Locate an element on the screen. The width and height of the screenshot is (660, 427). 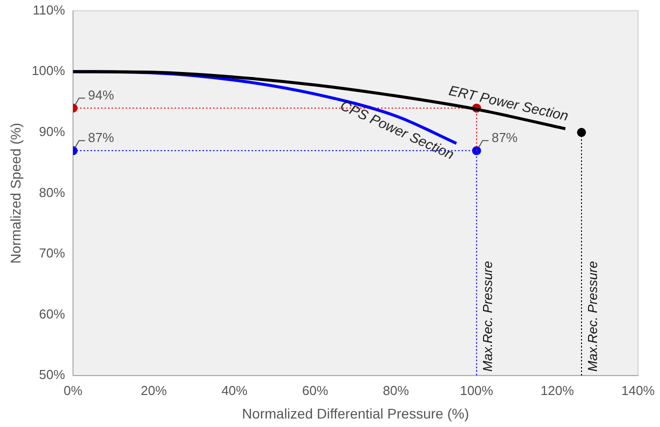
y-tick-label: 60% is located at coordinates (52, 314).